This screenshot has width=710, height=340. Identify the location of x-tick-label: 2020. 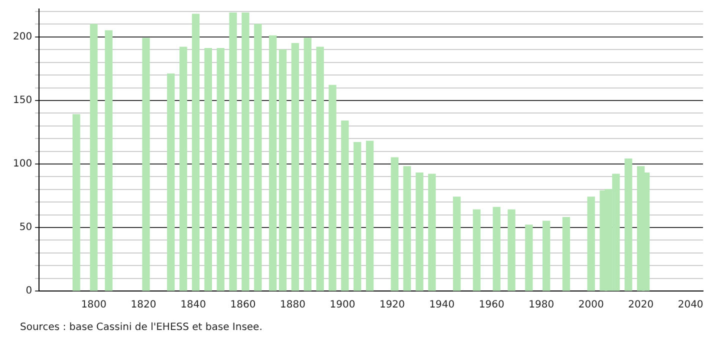
(641, 305).